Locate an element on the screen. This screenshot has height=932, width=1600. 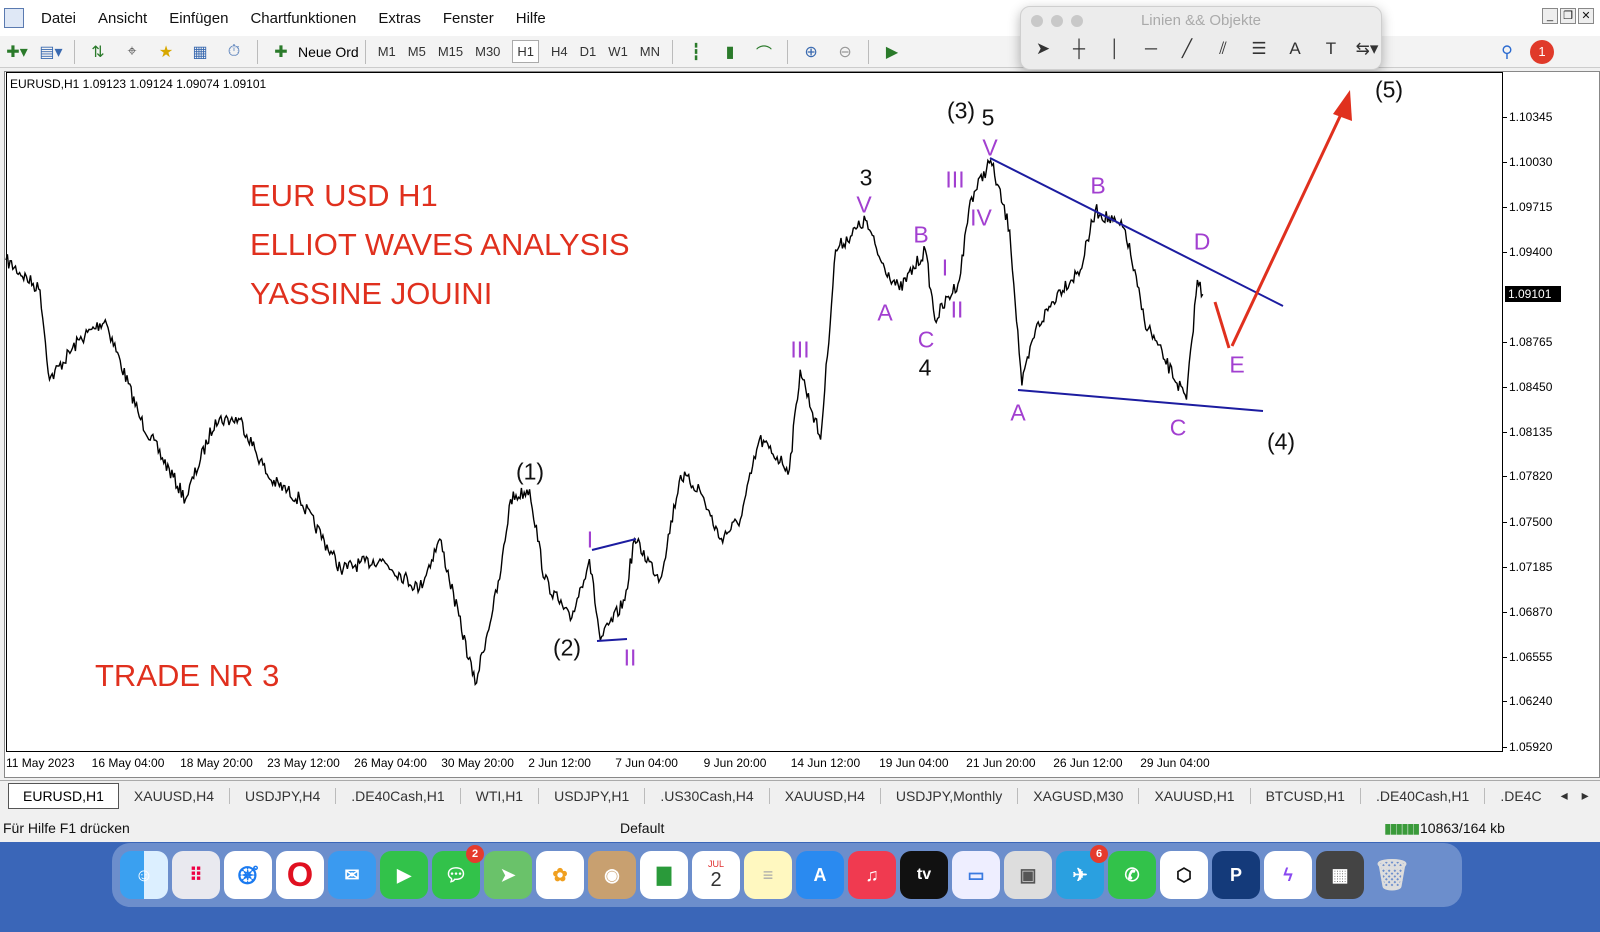
tab: USDJPY,Monthly is located at coordinates (950, 795).